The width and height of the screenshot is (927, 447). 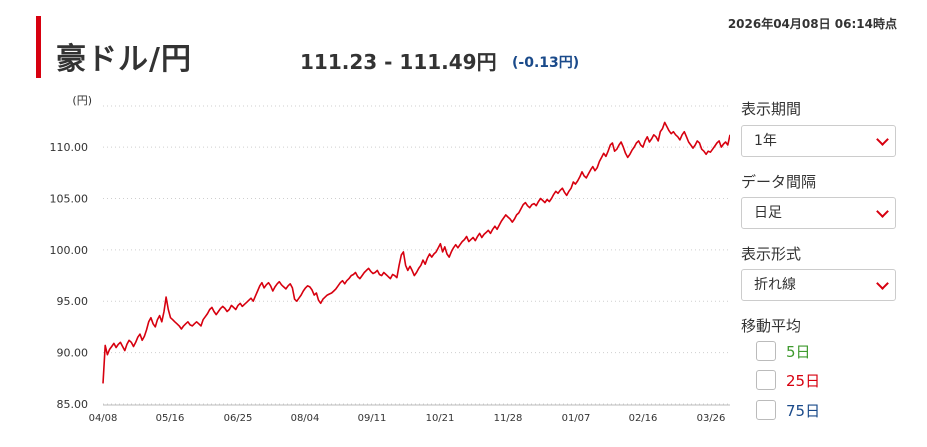 What do you see at coordinates (440, 418) in the screenshot?
I see `x-tick-label: 10/21` at bounding box center [440, 418].